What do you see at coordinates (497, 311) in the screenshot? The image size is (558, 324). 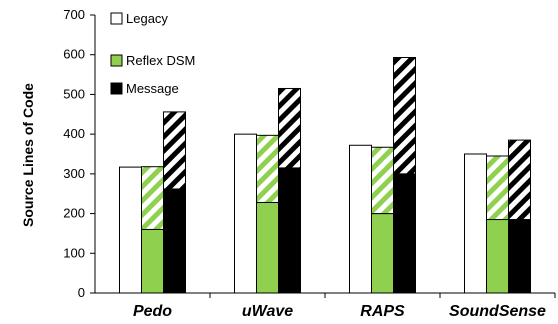 I see `x-tick-label: SoundSense` at bounding box center [497, 311].